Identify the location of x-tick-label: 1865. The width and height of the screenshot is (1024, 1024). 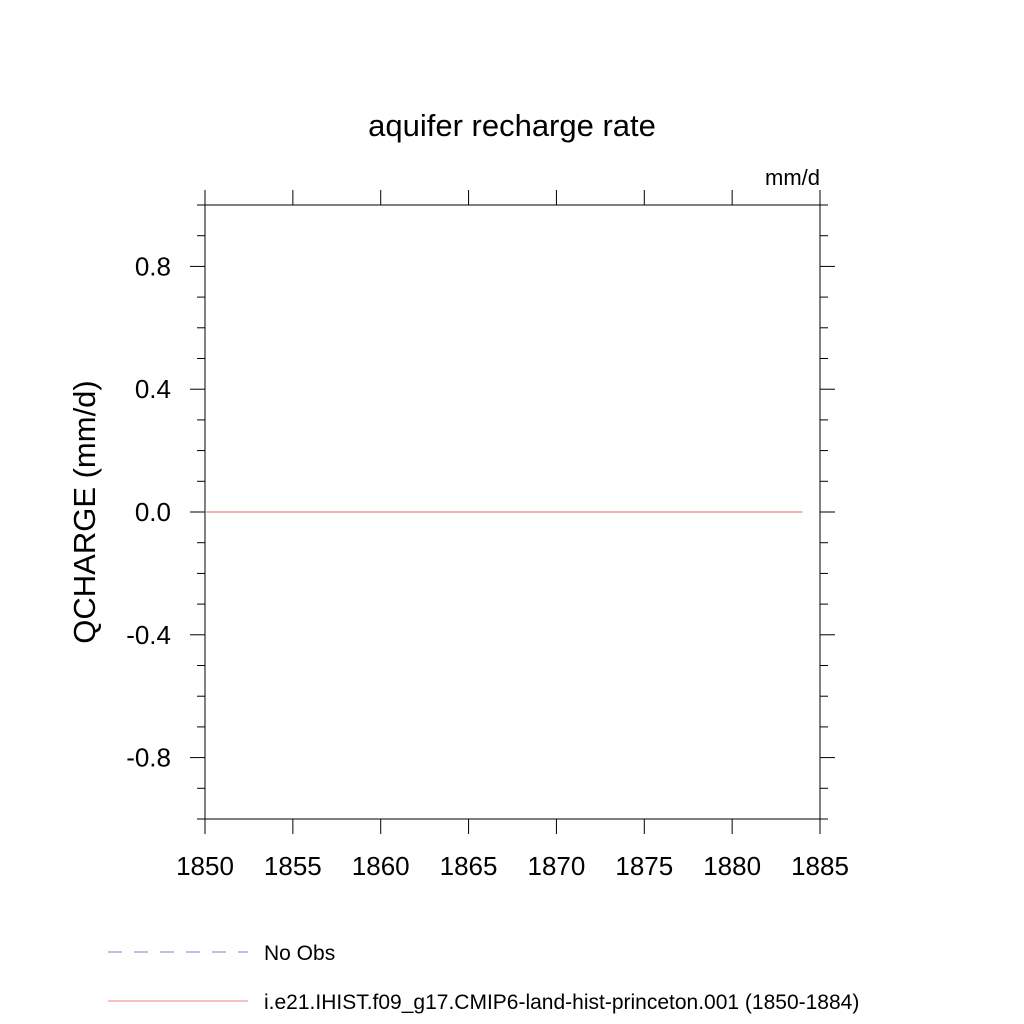
(469, 866).